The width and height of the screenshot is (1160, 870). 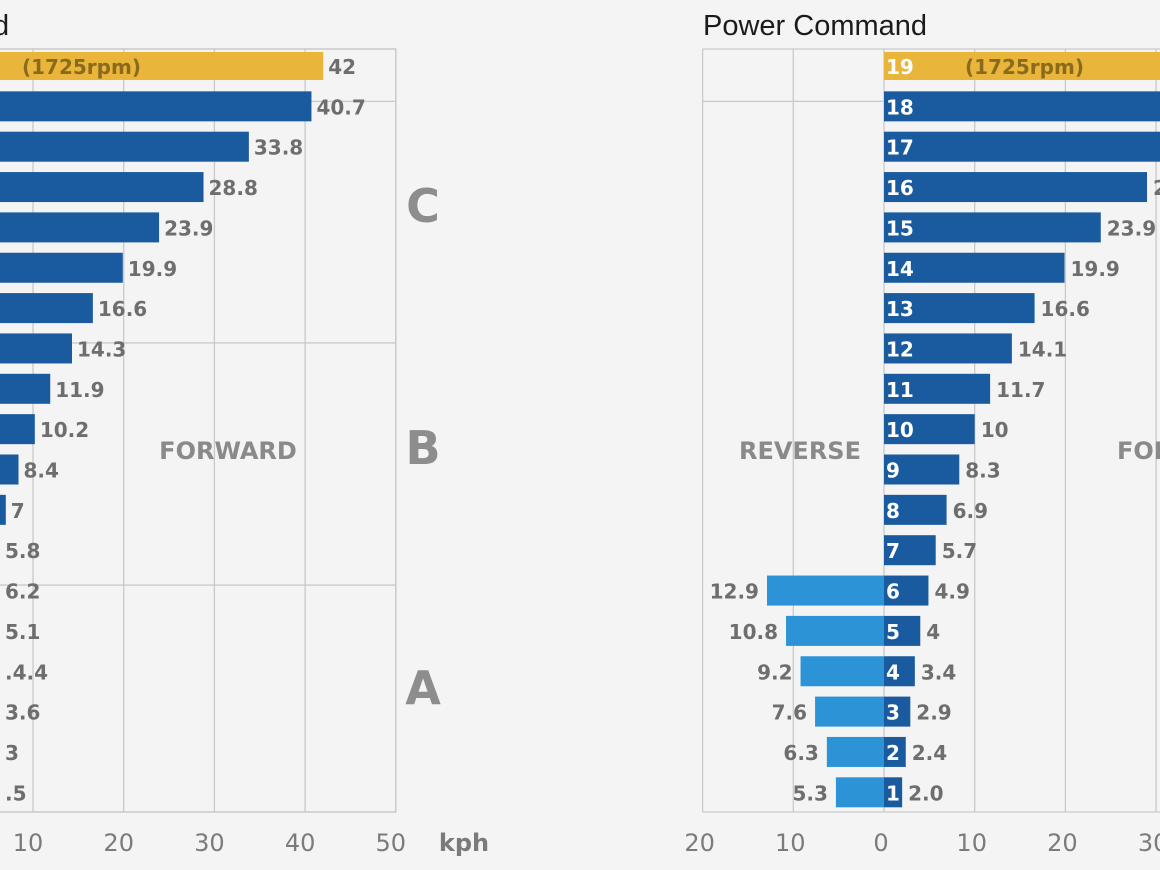 I want to click on left-range-letter-a: A, so click(x=423, y=688).